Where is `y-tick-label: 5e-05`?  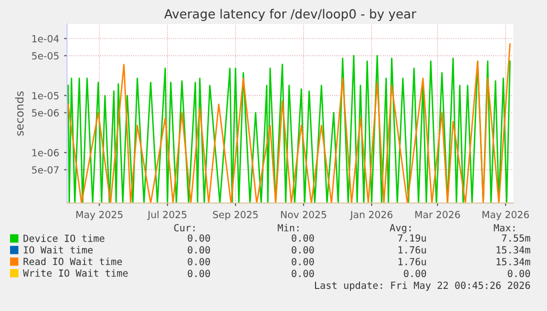
y-tick-label: 5e-05 is located at coordinates (45, 56).